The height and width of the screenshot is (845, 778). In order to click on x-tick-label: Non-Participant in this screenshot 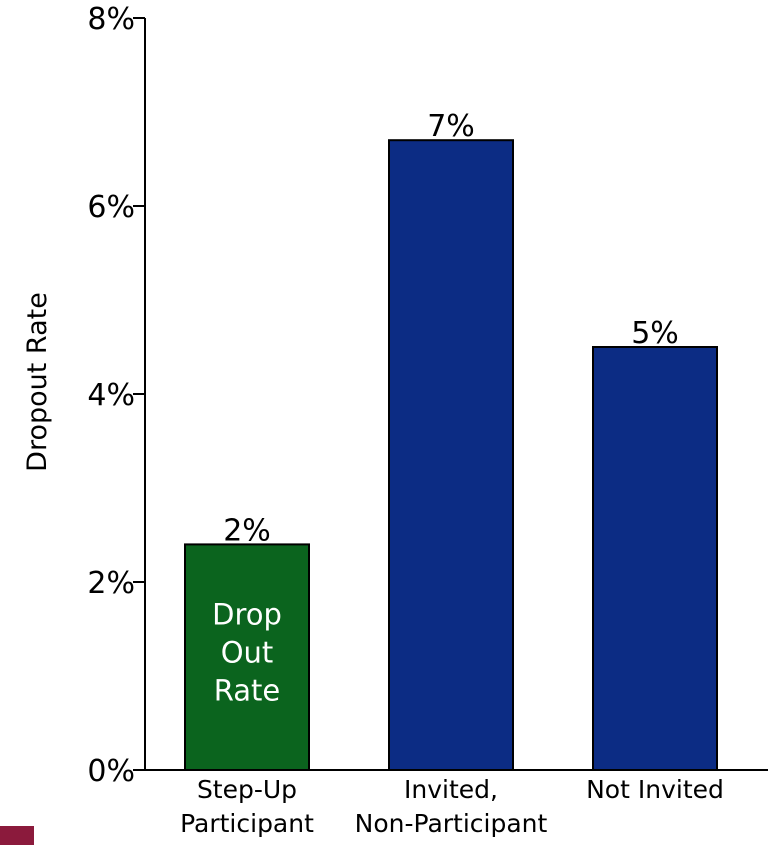, I will do `click(451, 823)`.